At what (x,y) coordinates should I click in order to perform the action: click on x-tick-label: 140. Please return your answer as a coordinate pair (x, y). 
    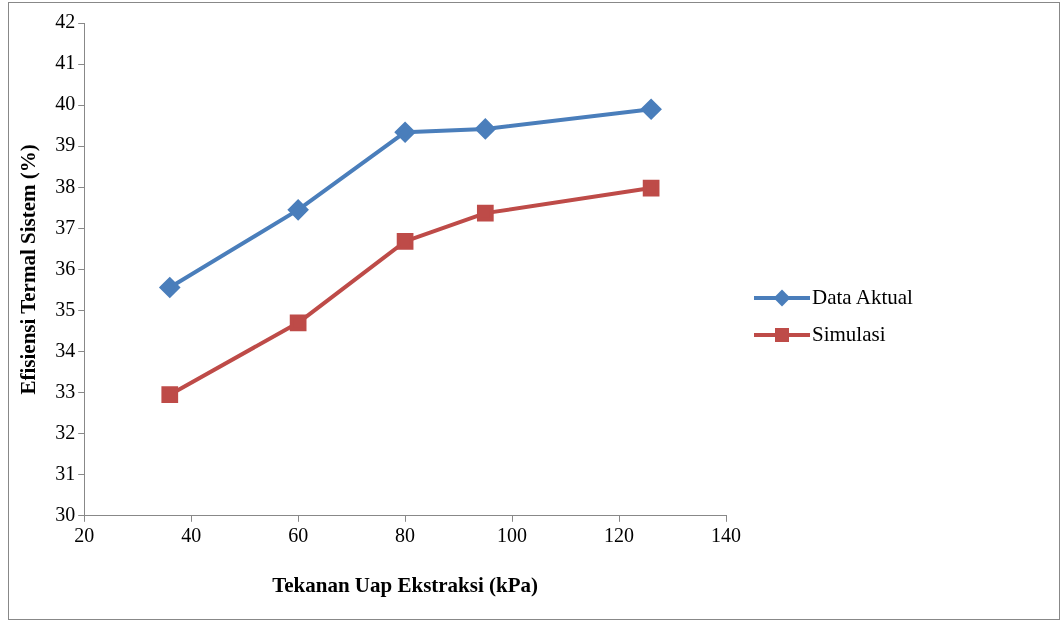
    Looking at the image, I should click on (726, 535).